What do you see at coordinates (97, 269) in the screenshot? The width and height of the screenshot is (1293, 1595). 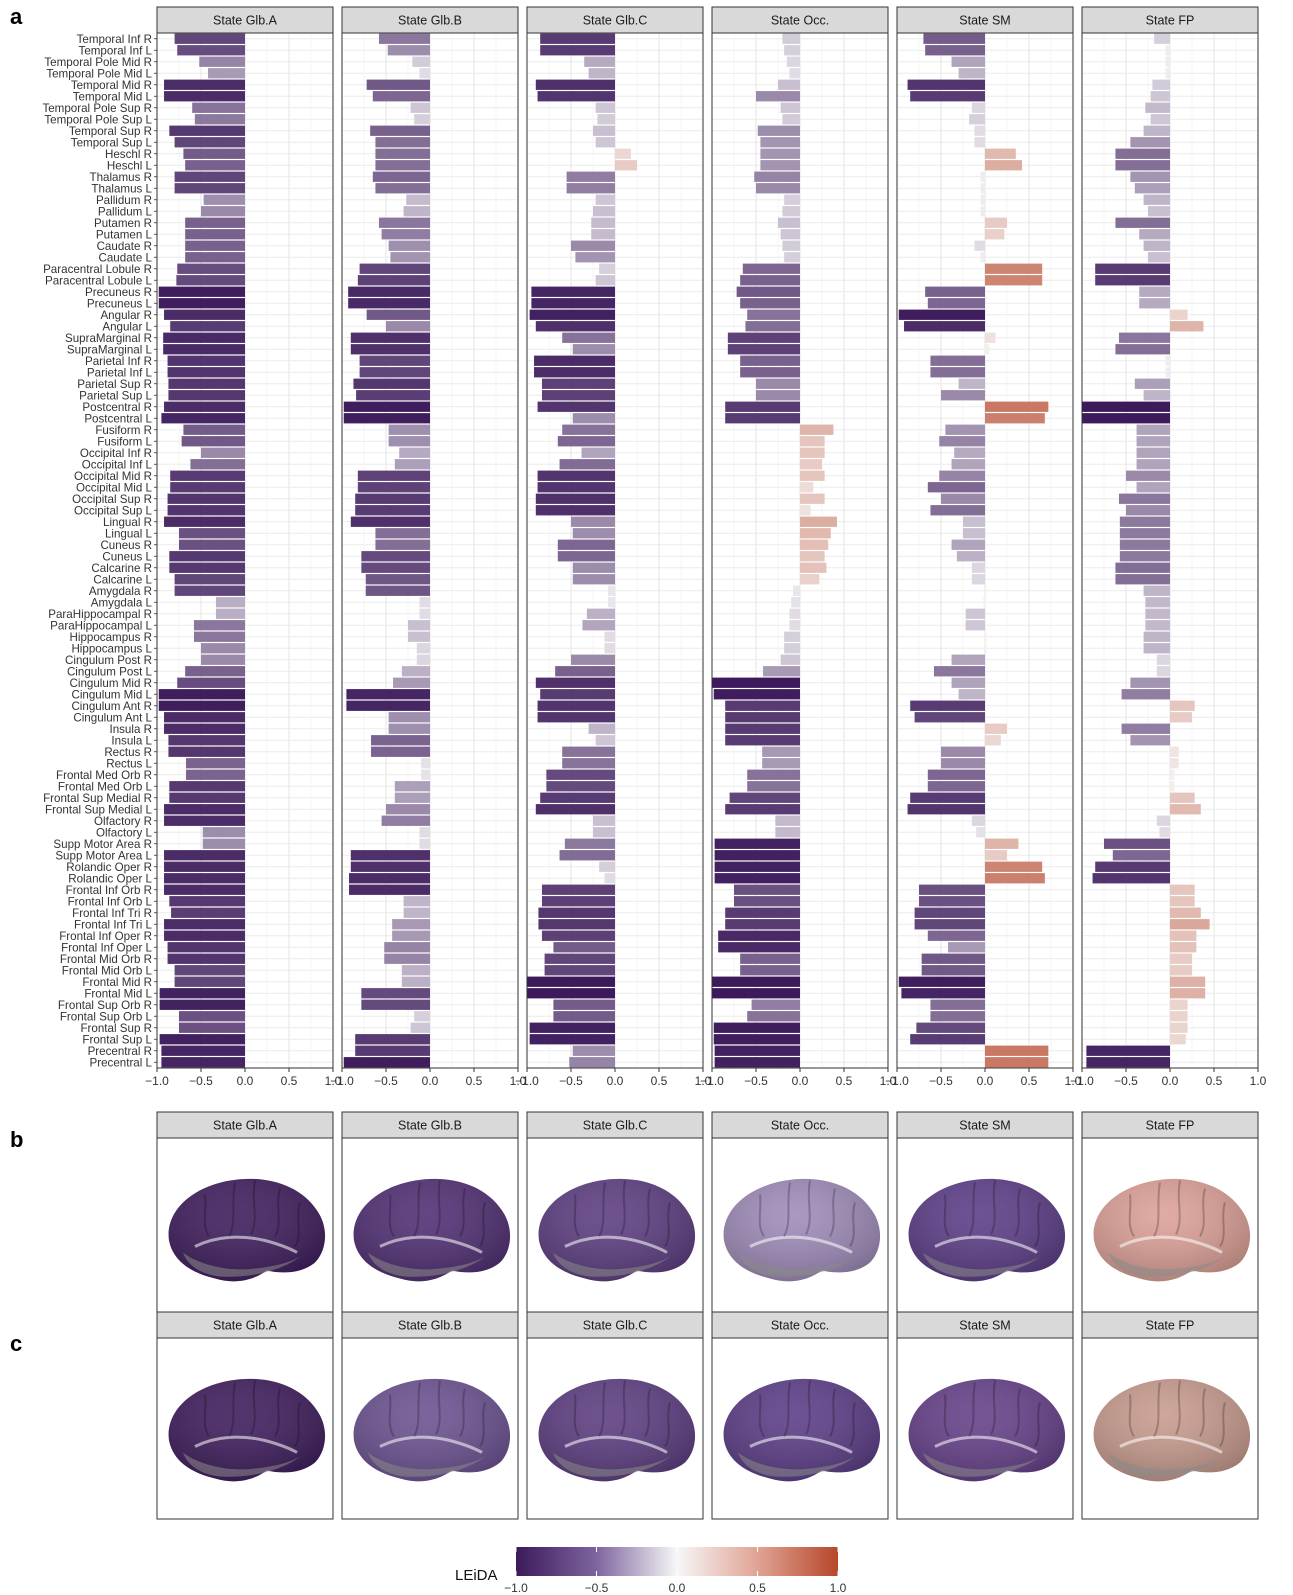 I see `y-tick-label: Paracentral Lobule R` at bounding box center [97, 269].